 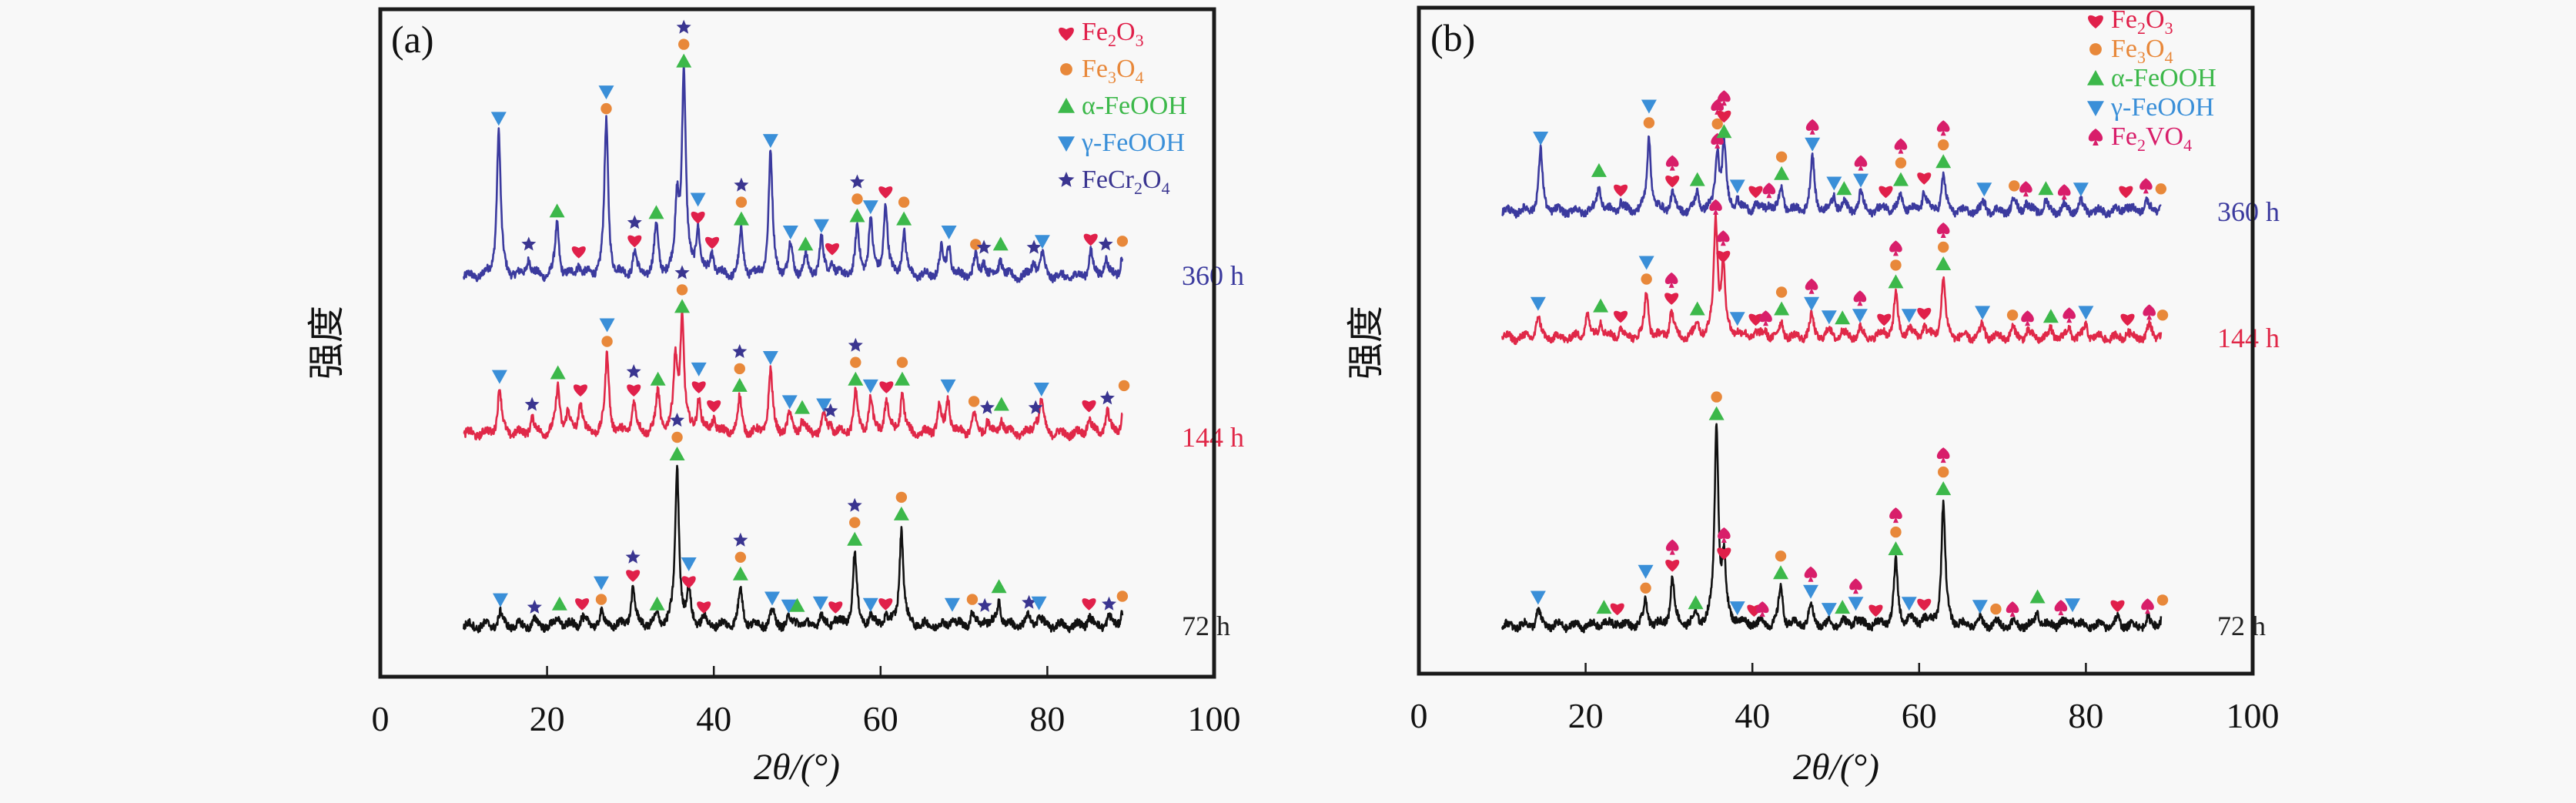 I want to click on panel-b-trace-labels: 360 h 144 h 72 h, so click(x=2249, y=418).